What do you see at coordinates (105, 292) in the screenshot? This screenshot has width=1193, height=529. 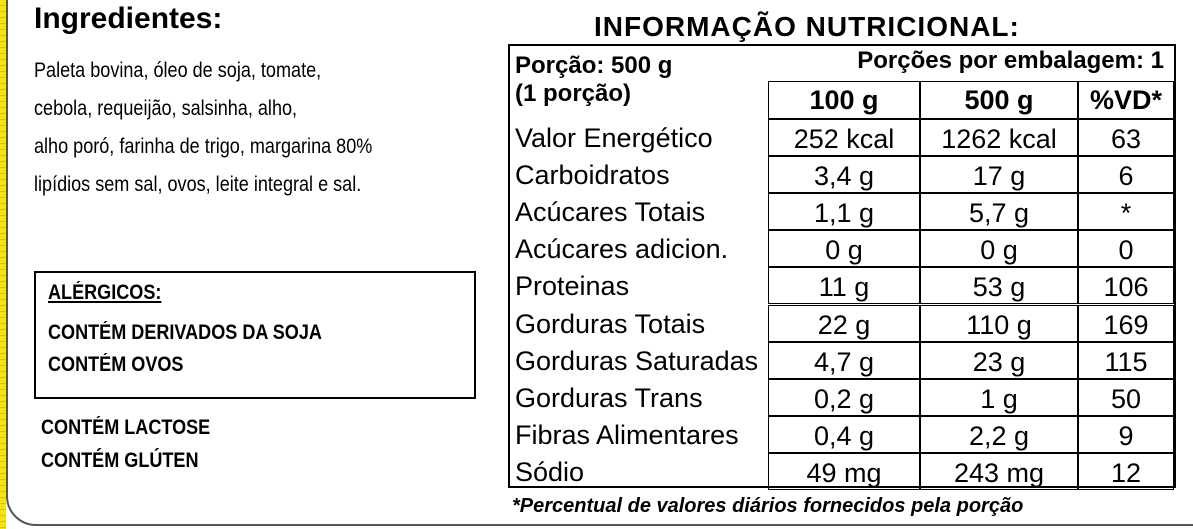 I see `allergens-title: ALÉRGICOS:` at bounding box center [105, 292].